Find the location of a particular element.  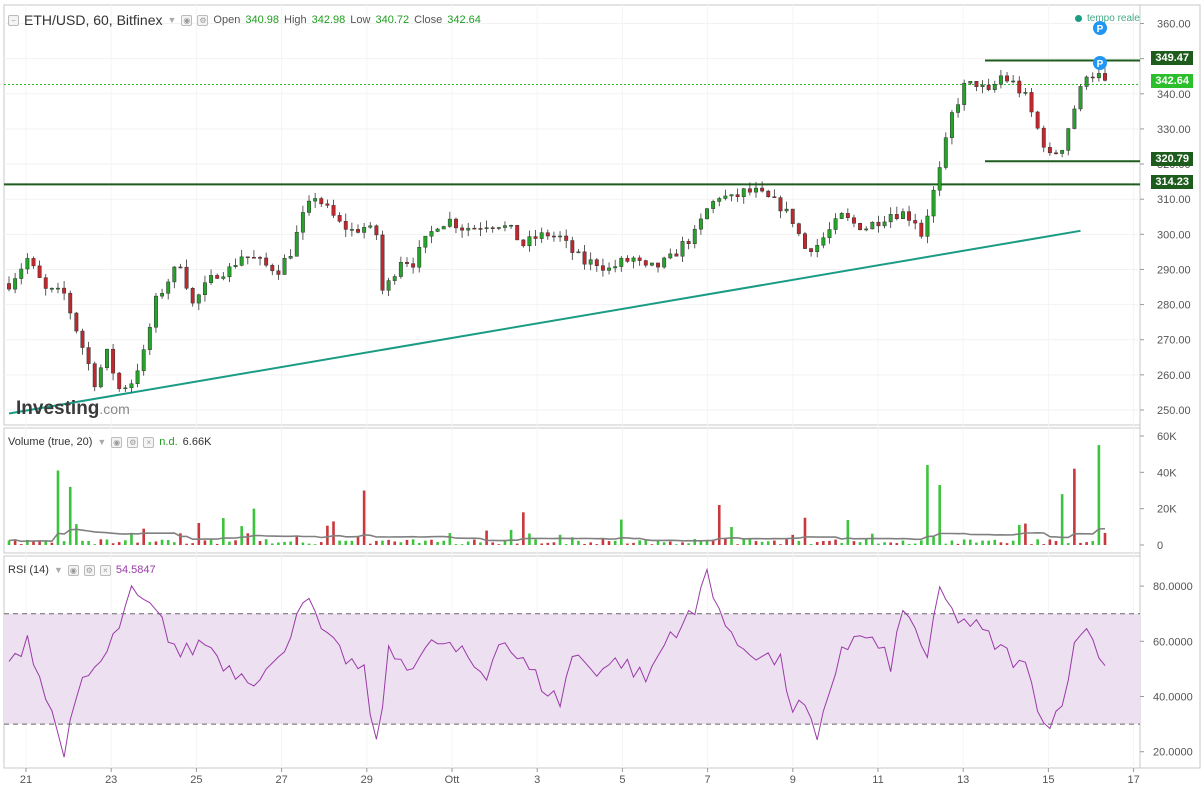

rsi-band is located at coordinates (572, 669).